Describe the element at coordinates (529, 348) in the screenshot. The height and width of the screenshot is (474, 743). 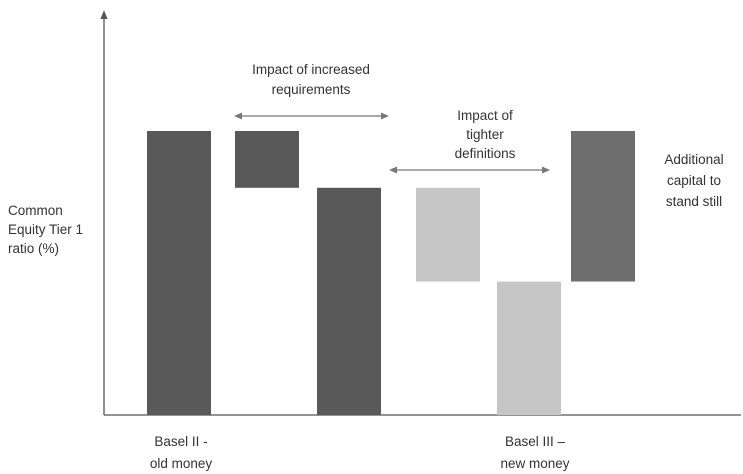
I see `bar-basel-iii-new-money` at that location.